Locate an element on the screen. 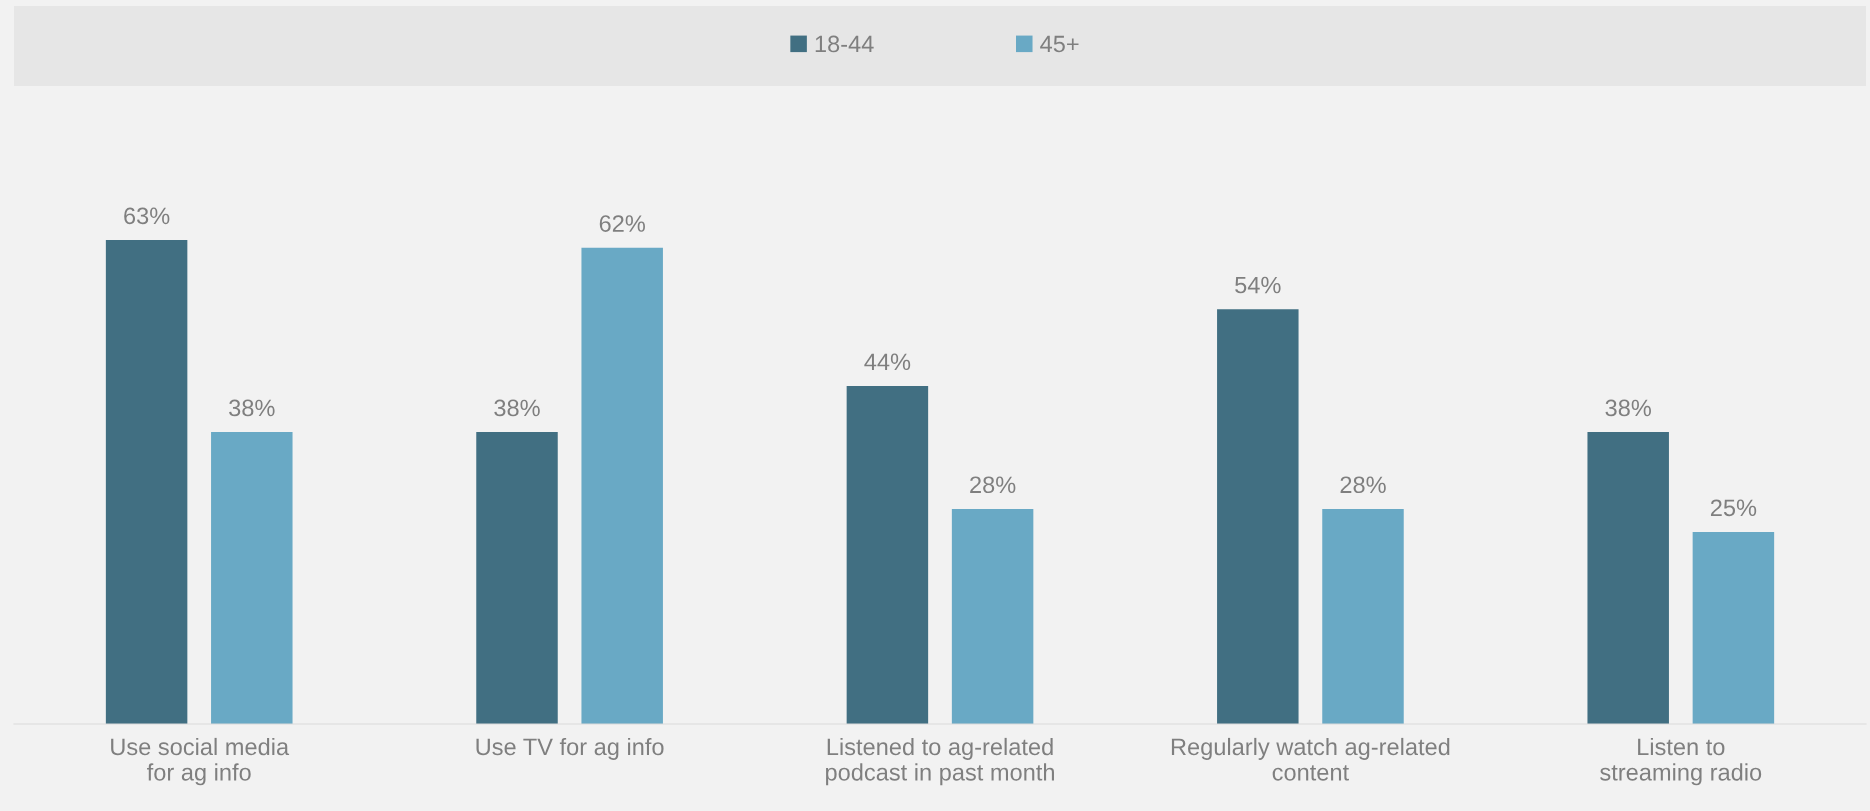  x-tick-label: Use TV for ag info is located at coordinates (570, 748).